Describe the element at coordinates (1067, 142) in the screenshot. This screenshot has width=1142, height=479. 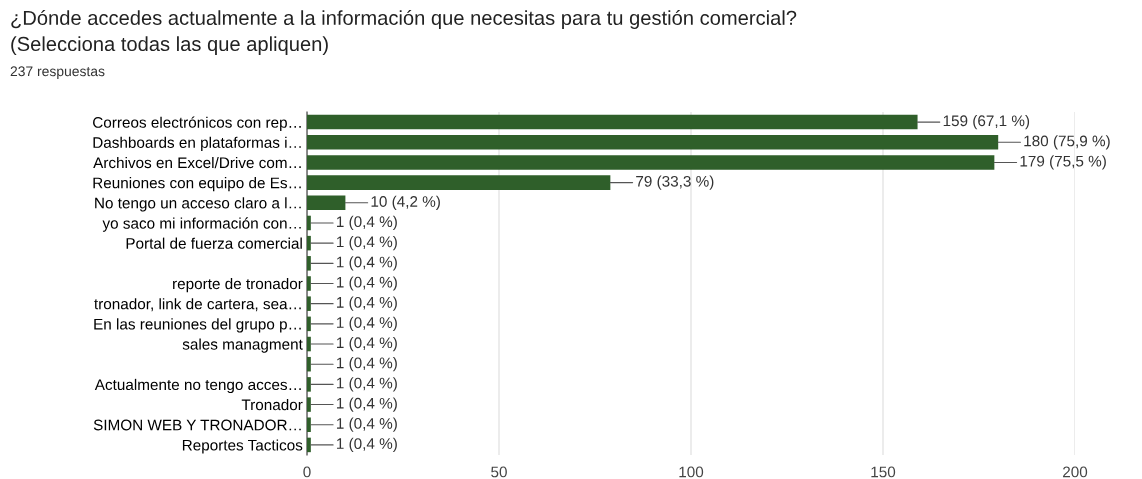
I see `data-label: 180 (75,9 %)` at that location.